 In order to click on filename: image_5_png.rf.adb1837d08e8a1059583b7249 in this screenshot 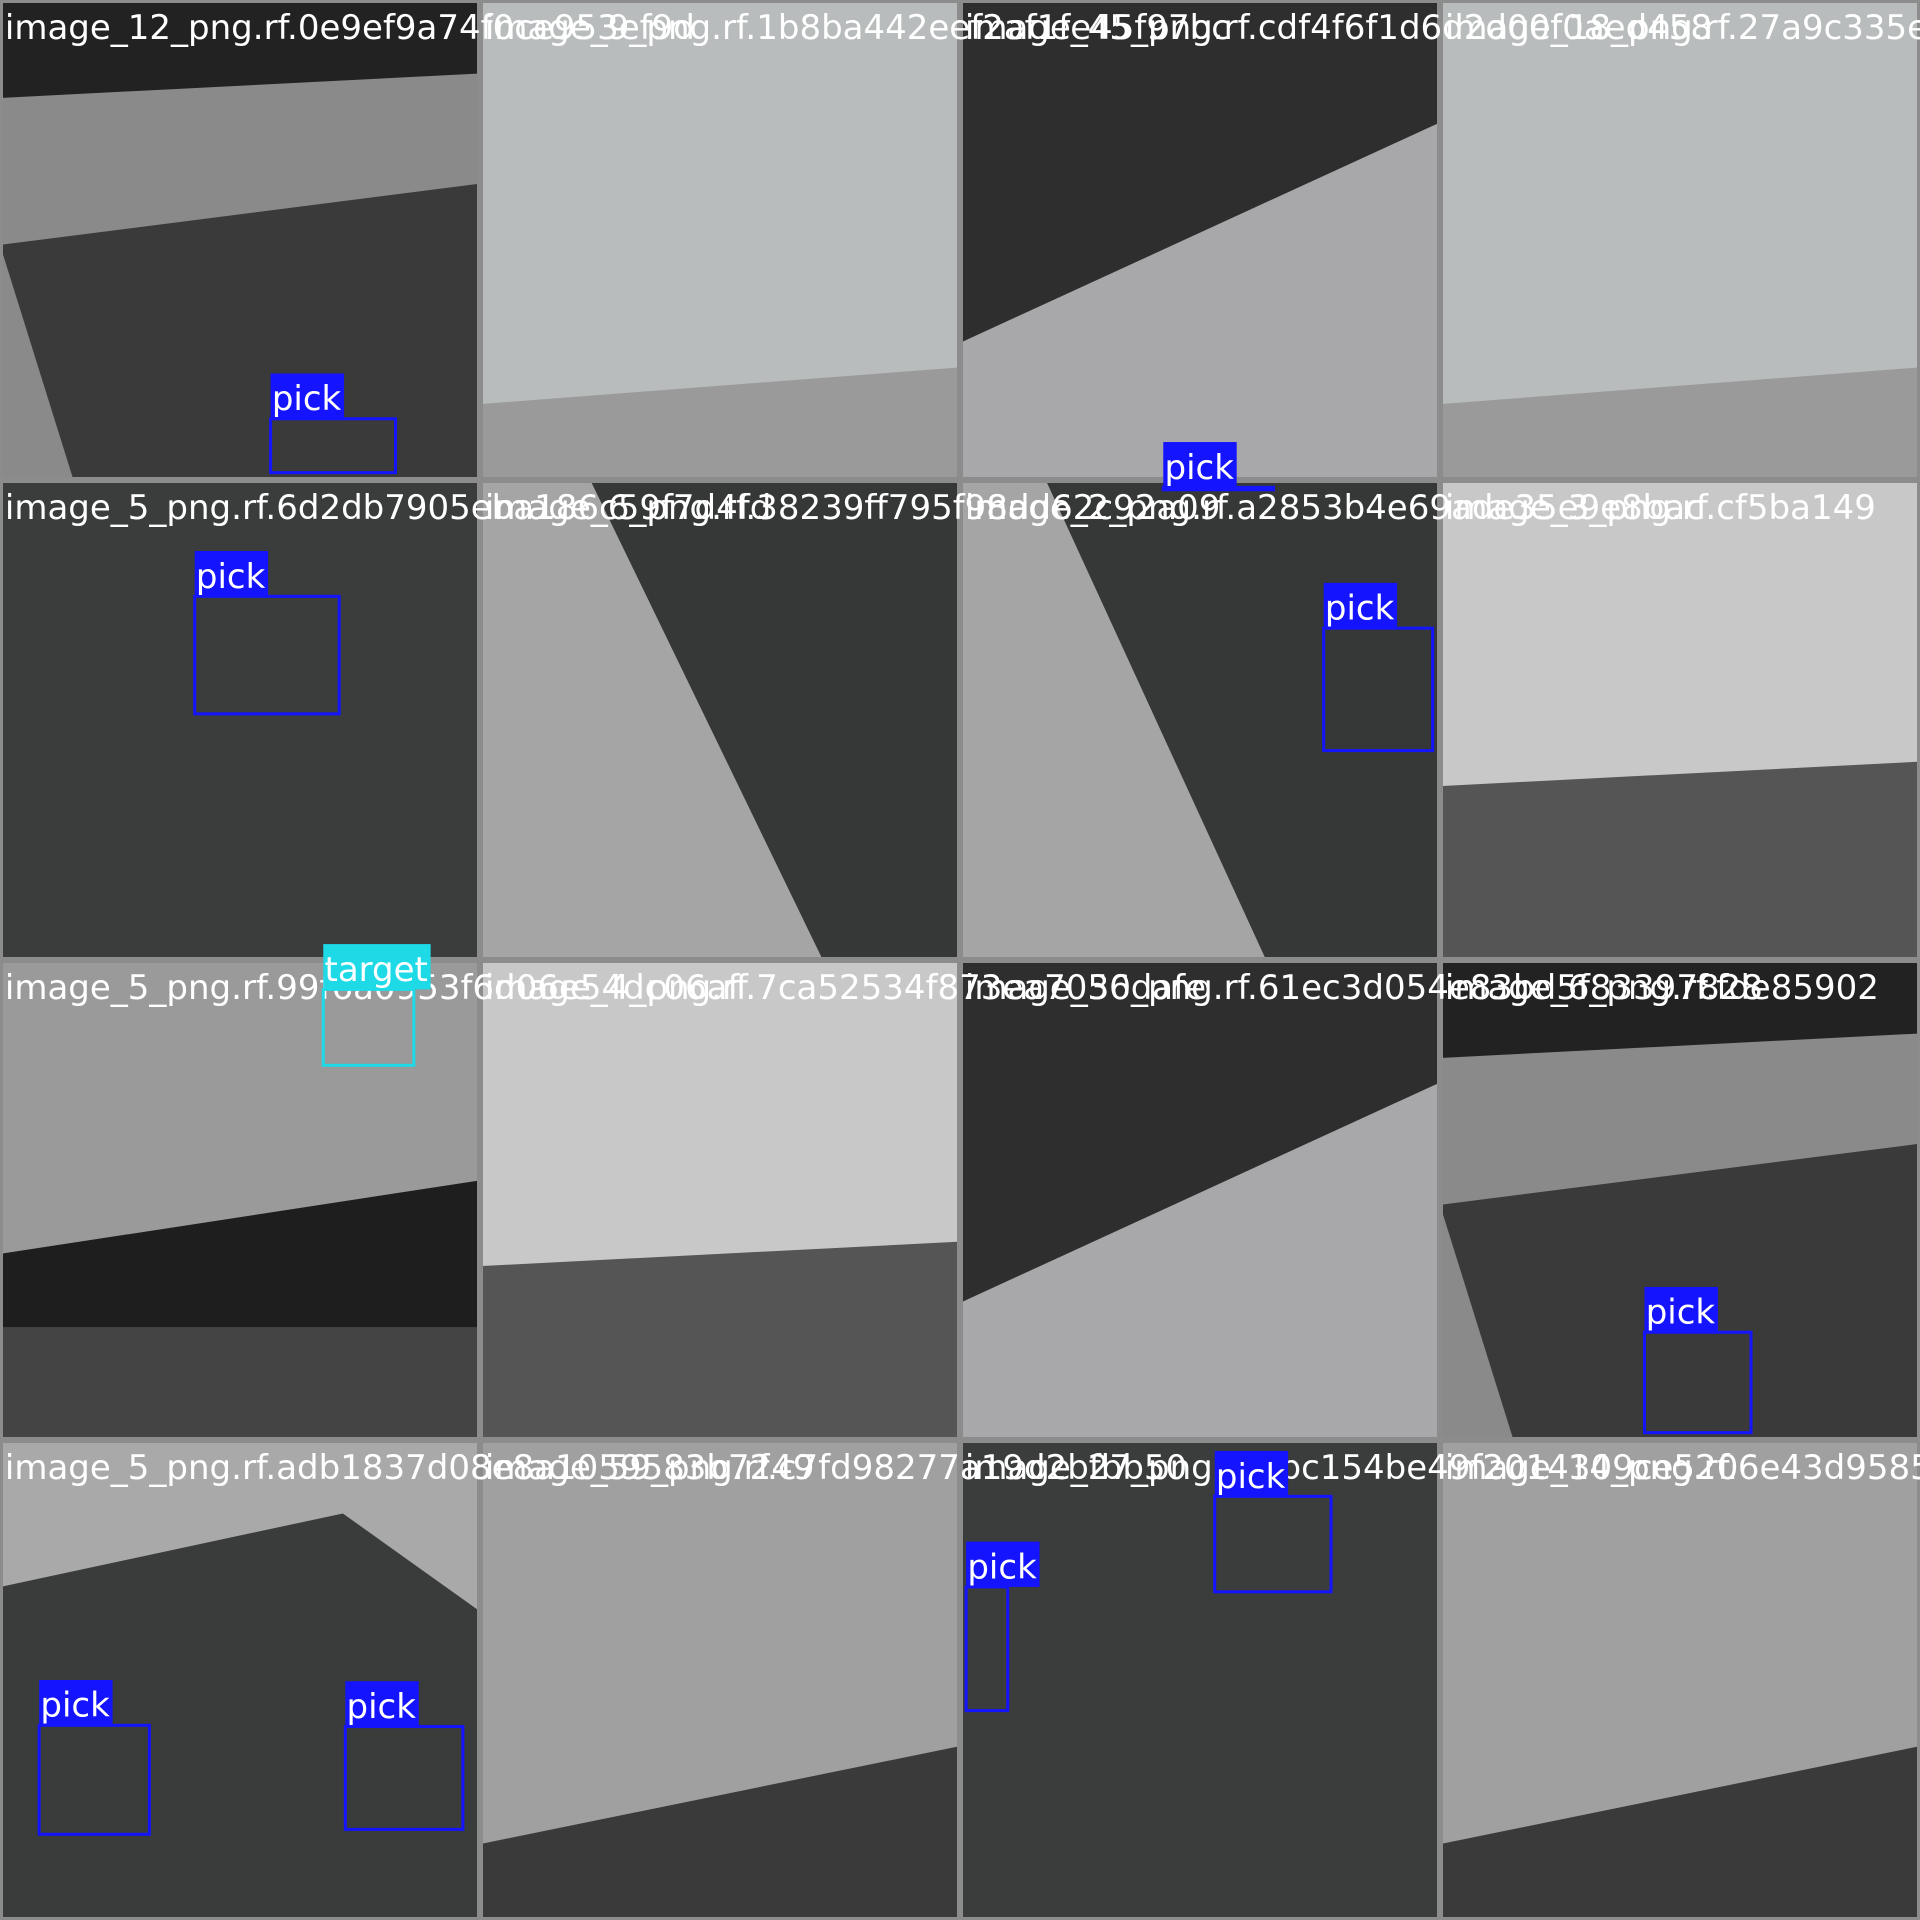, I will do `click(410, 1468)`.